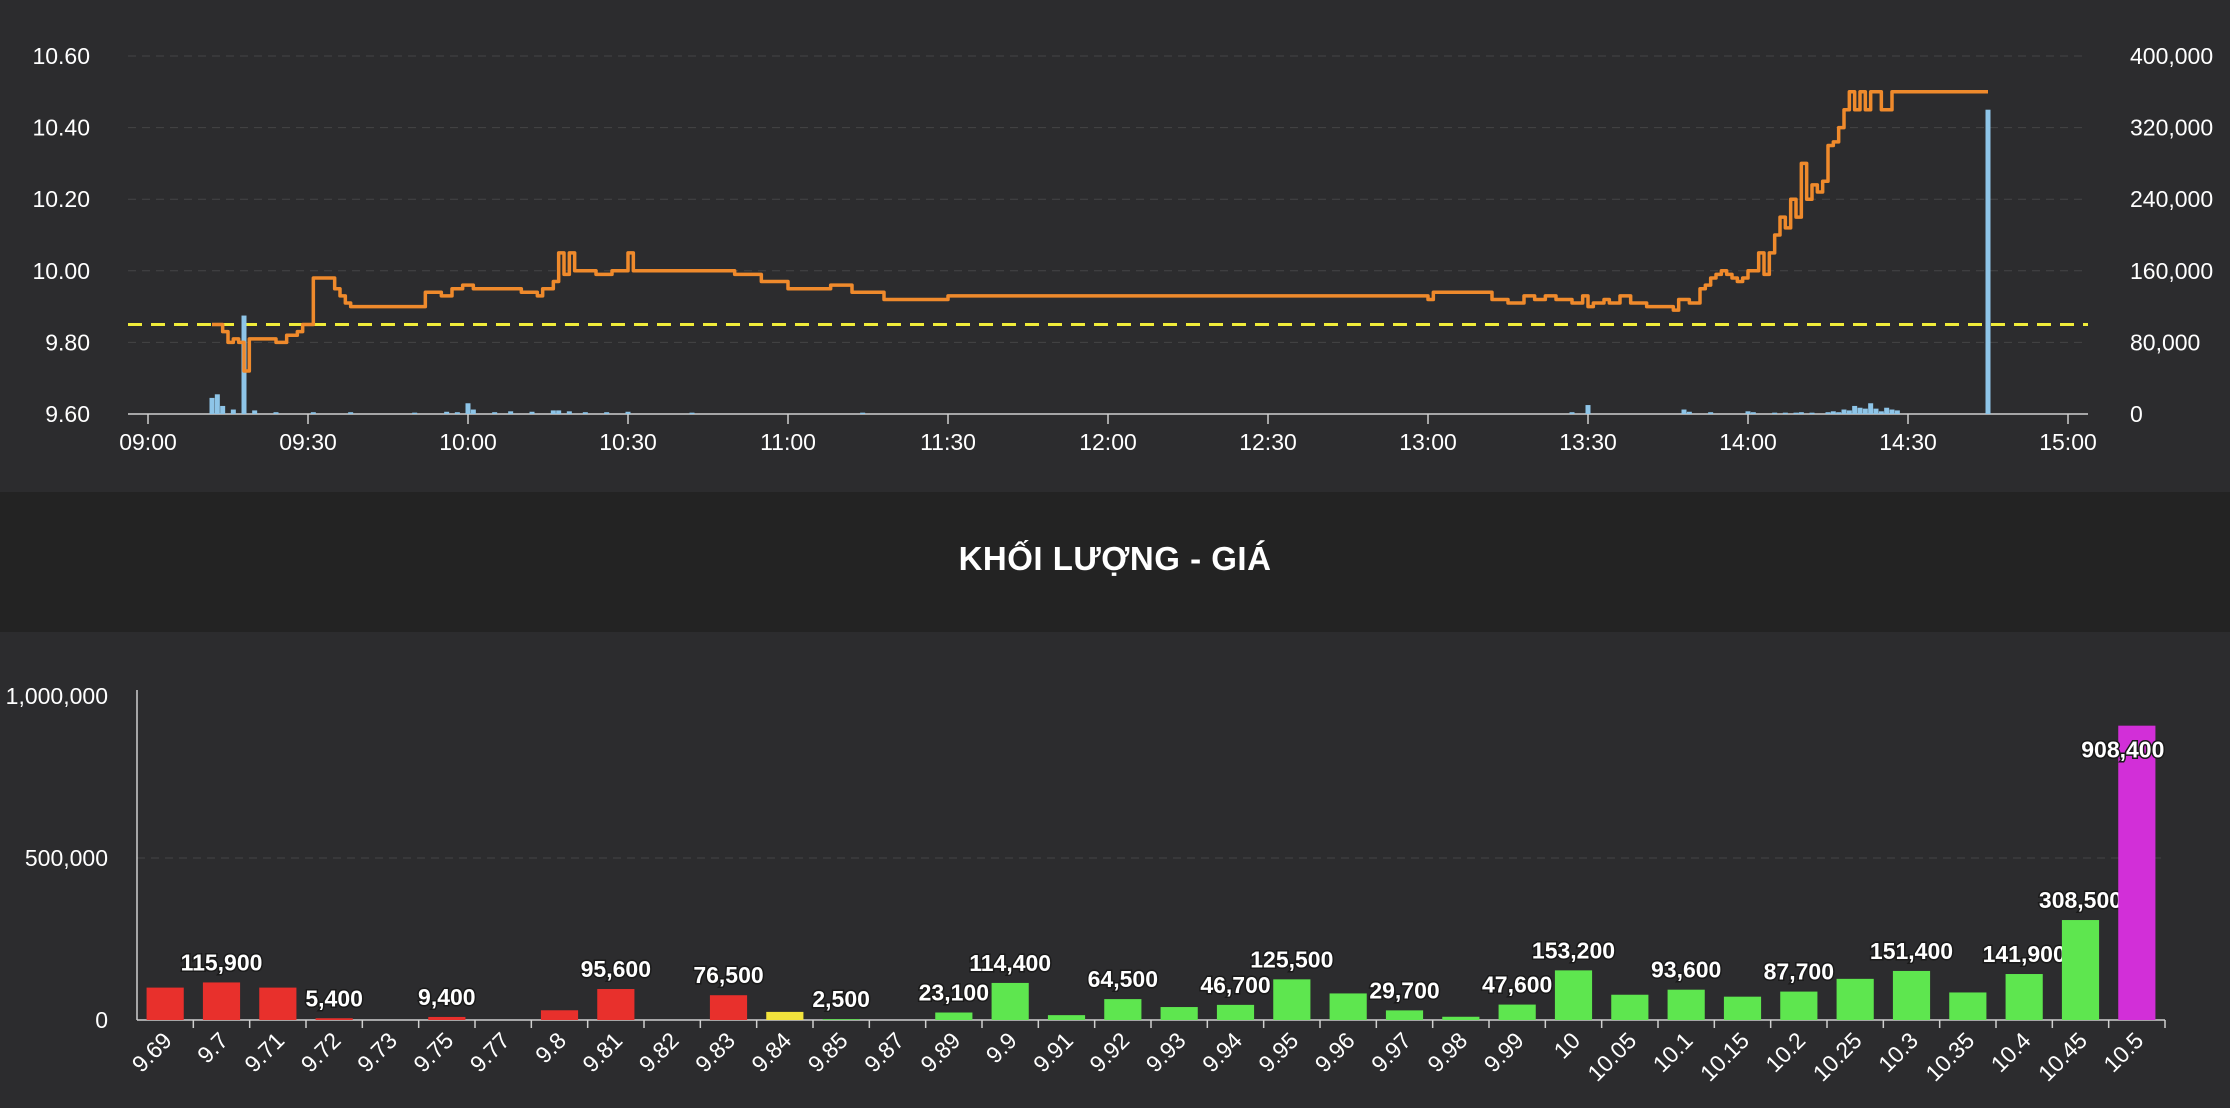 This screenshot has width=2230, height=1108. I want to click on bar-value-label: 115,900, so click(222, 962).